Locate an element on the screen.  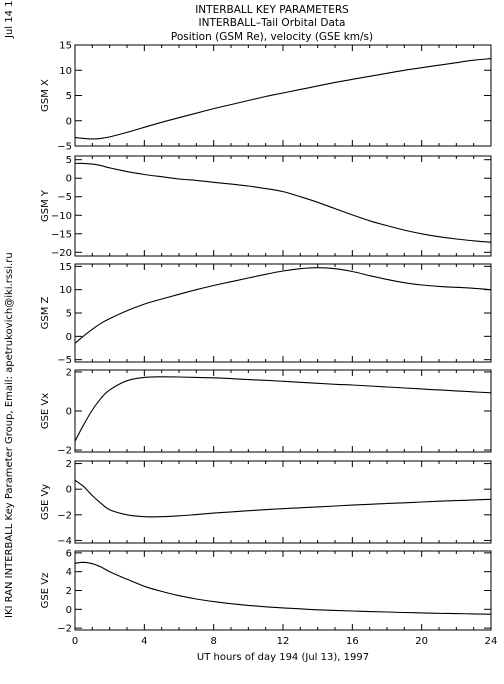
y-axis-label: GSM Y is located at coordinates (45, 205).